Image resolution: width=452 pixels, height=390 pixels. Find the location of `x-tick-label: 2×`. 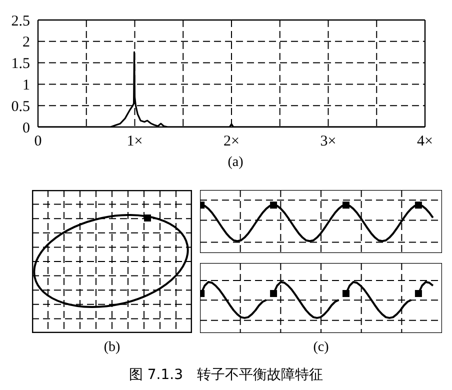

x-tick-label: 2× is located at coordinates (232, 142).